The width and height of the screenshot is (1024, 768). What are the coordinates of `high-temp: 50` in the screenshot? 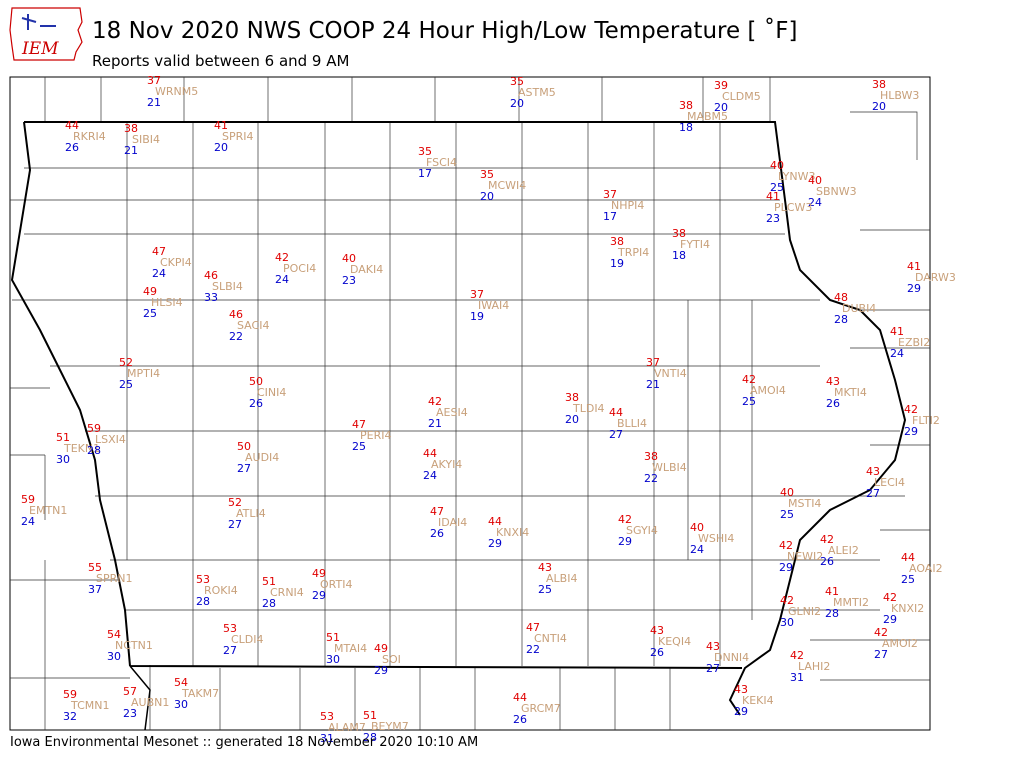 It's located at (256, 381).